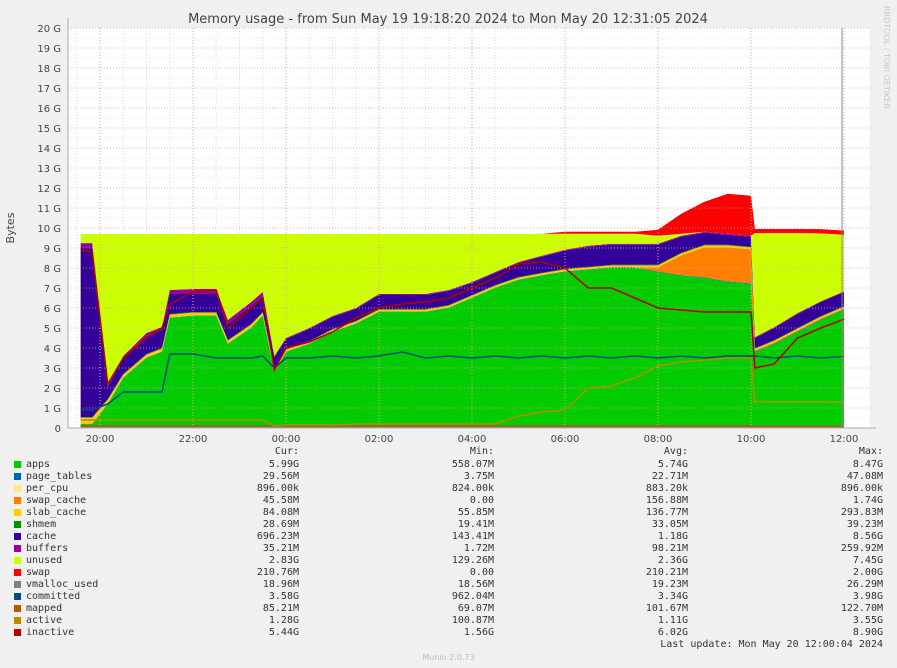  I want to click on legend-label: vmalloc_used, so click(62, 584).